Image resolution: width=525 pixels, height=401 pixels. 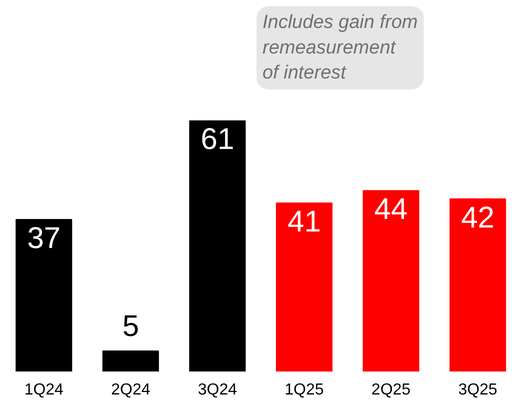 What do you see at coordinates (304, 390) in the screenshot?
I see `x-tick-label: 1Q25` at bounding box center [304, 390].